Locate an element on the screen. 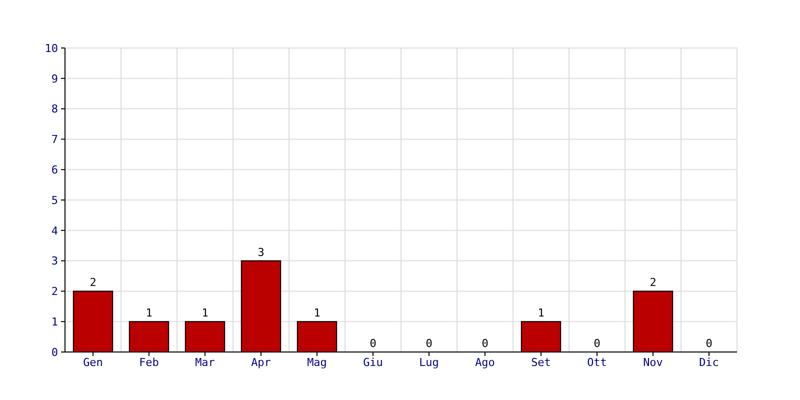 Image resolution: width=800 pixels, height=400 pixels. x-tick-label: Nov is located at coordinates (653, 362).